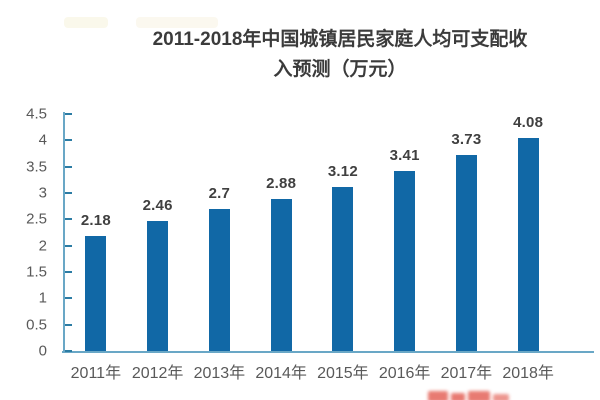  What do you see at coordinates (281, 184) in the screenshot?
I see `bar-value-label: 2.88` at bounding box center [281, 184].